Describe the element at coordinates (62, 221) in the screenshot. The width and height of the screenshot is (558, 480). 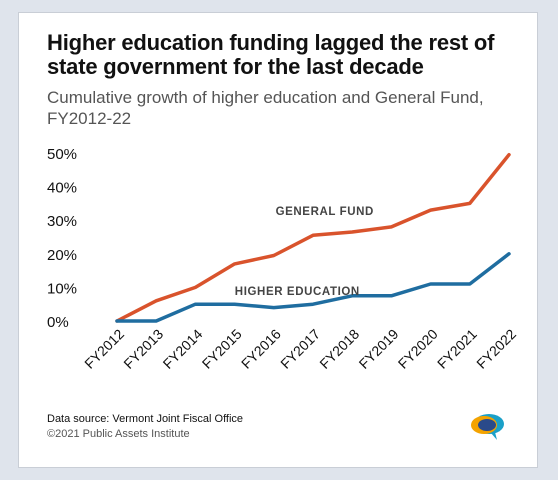
I see `y-tick-label: 30%` at that location.